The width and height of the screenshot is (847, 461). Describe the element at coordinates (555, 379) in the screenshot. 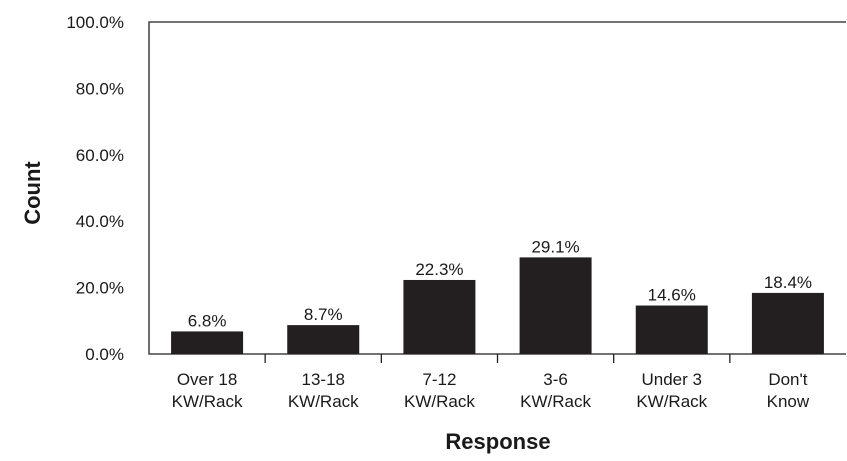

I see `x-tick-label: 3-6` at that location.